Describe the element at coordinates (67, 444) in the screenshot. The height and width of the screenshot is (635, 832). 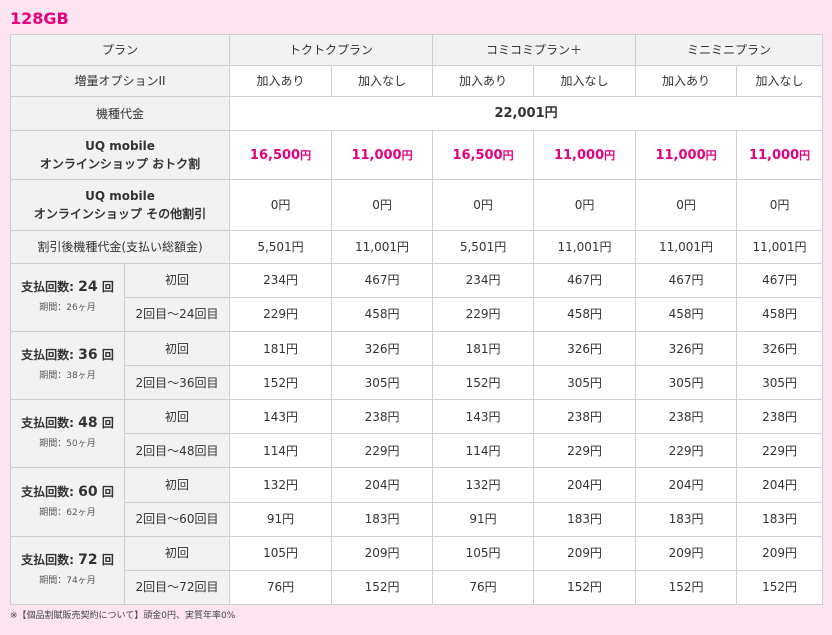
I see `installment-period: 期間：50ヶ月` at that location.